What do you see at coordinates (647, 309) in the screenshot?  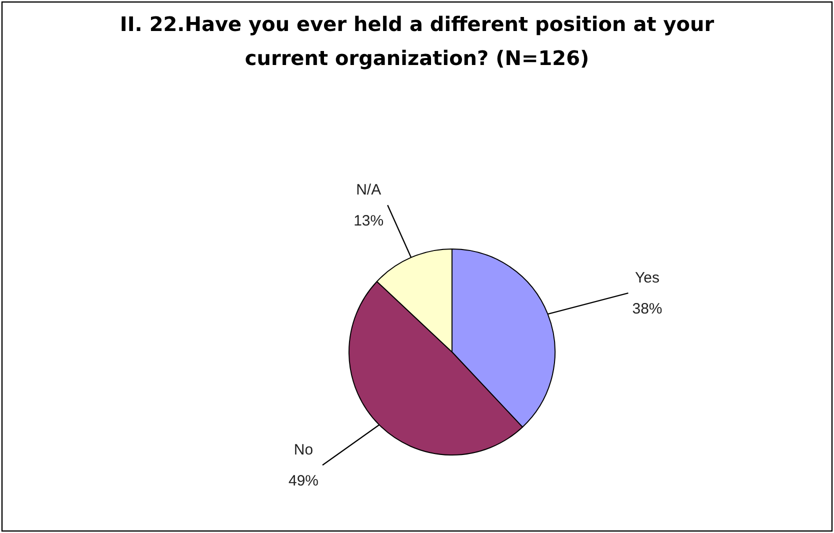 I see `data-label: 38%` at bounding box center [647, 309].